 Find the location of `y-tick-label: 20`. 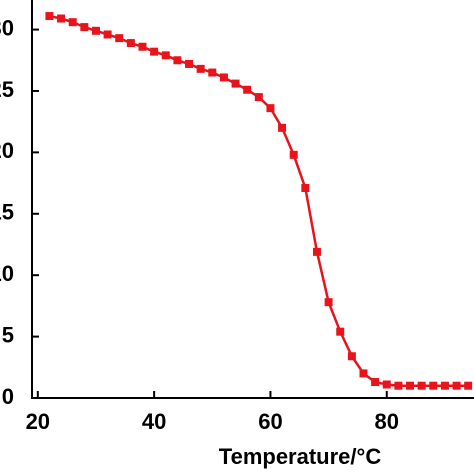

y-tick-label: 20 is located at coordinates (7, 150).